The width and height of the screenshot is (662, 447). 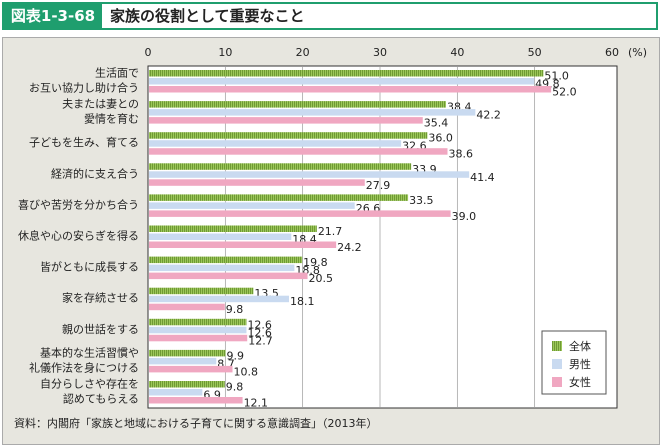 I want to click on category-label: 子どもを生み、育てる, so click(x=84, y=142).